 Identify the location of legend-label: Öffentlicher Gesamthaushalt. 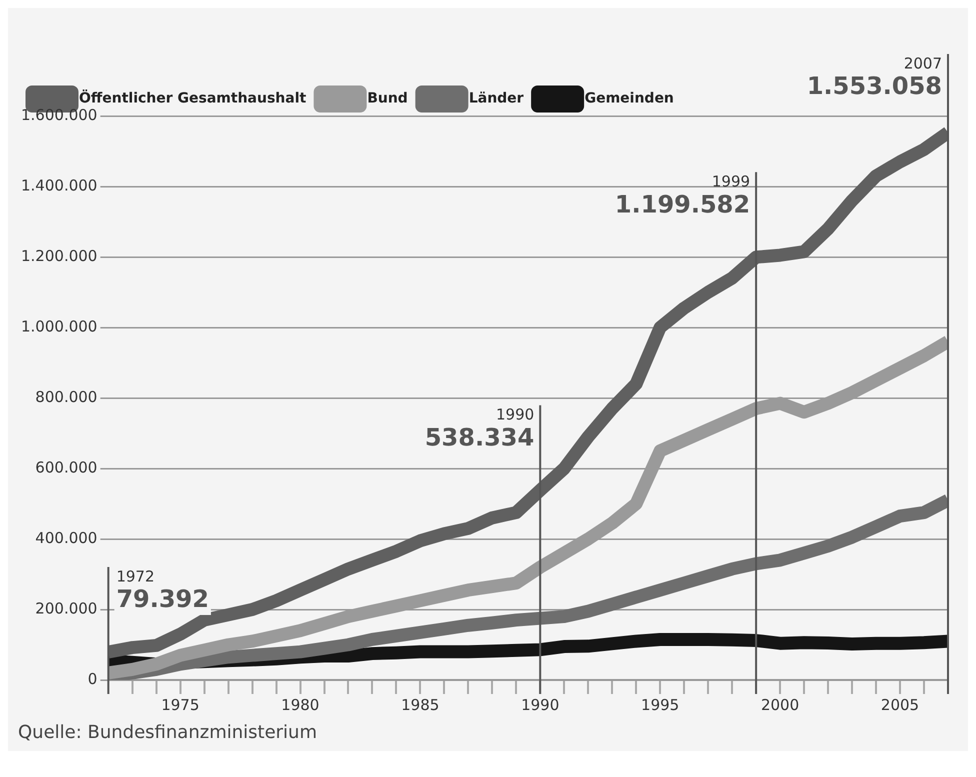
(193, 98).